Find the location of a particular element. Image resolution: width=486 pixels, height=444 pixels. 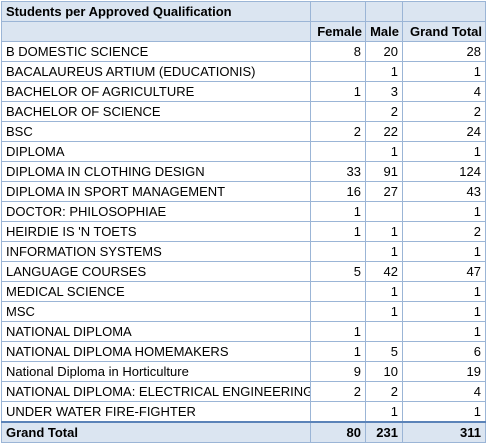

grand-total-female: 80 is located at coordinates (338, 432).